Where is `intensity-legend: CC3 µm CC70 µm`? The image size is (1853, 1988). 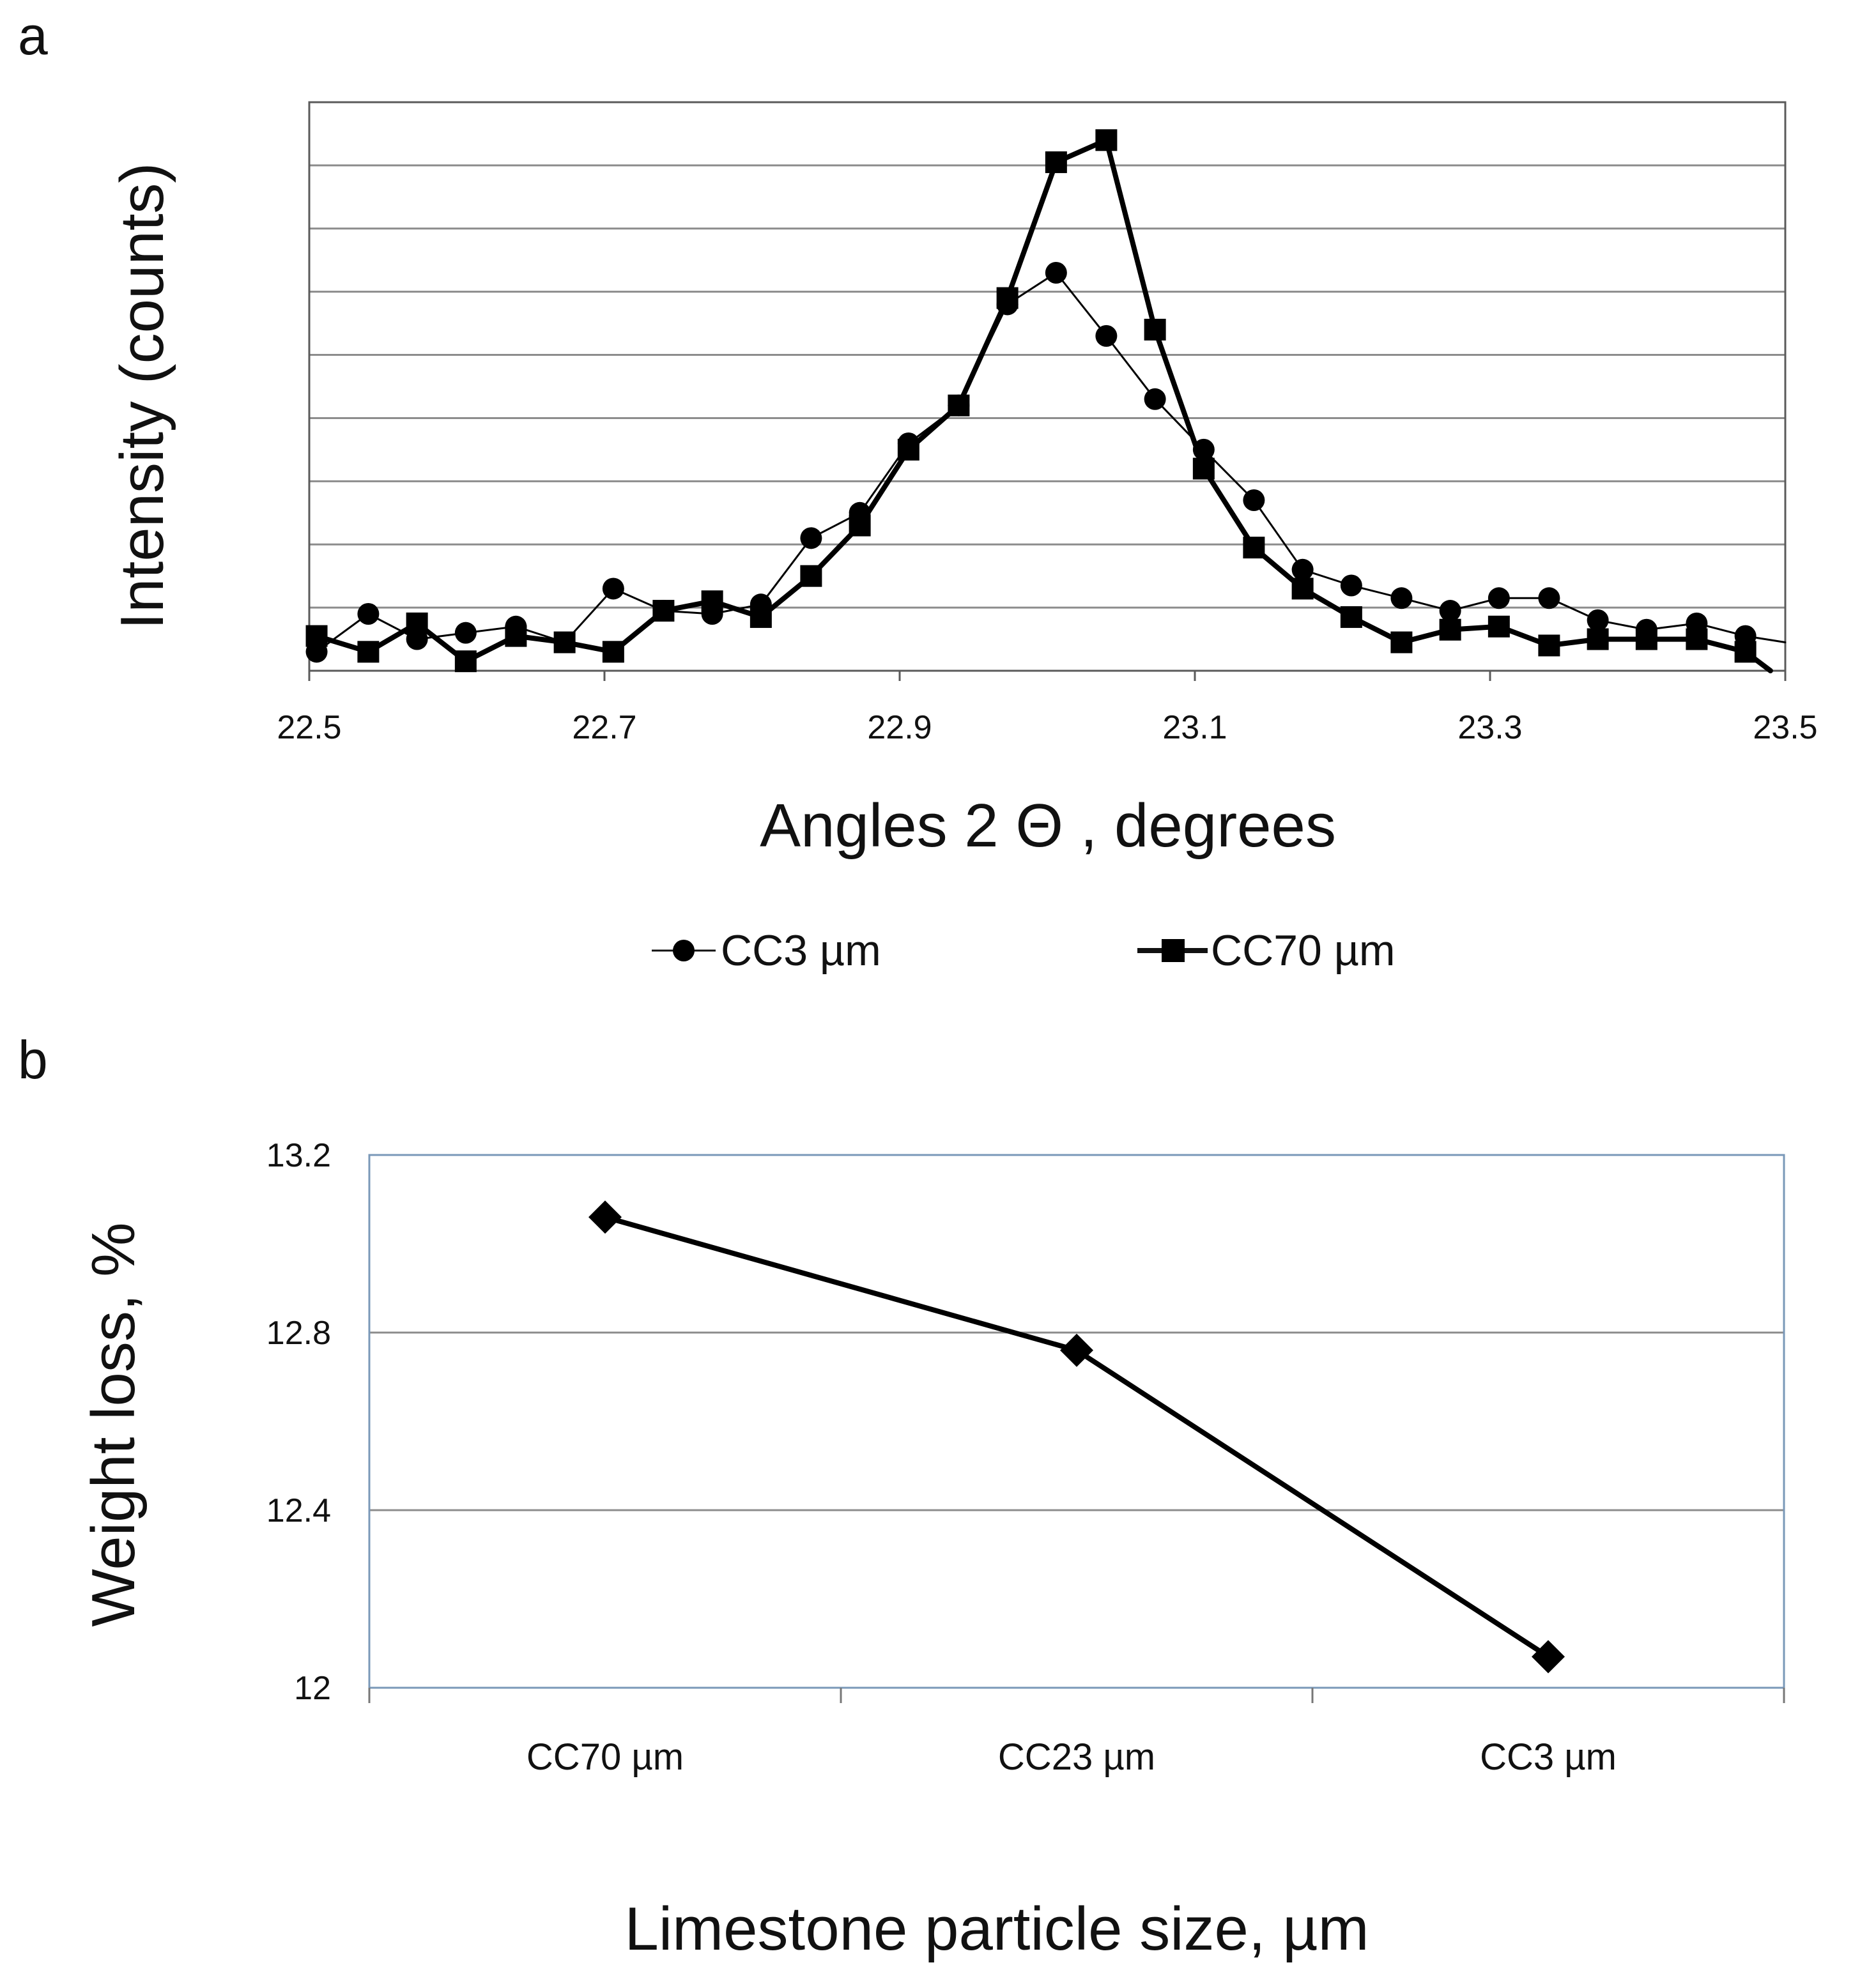
intensity-legend: CC3 µm CC70 µm is located at coordinates (1024, 951).